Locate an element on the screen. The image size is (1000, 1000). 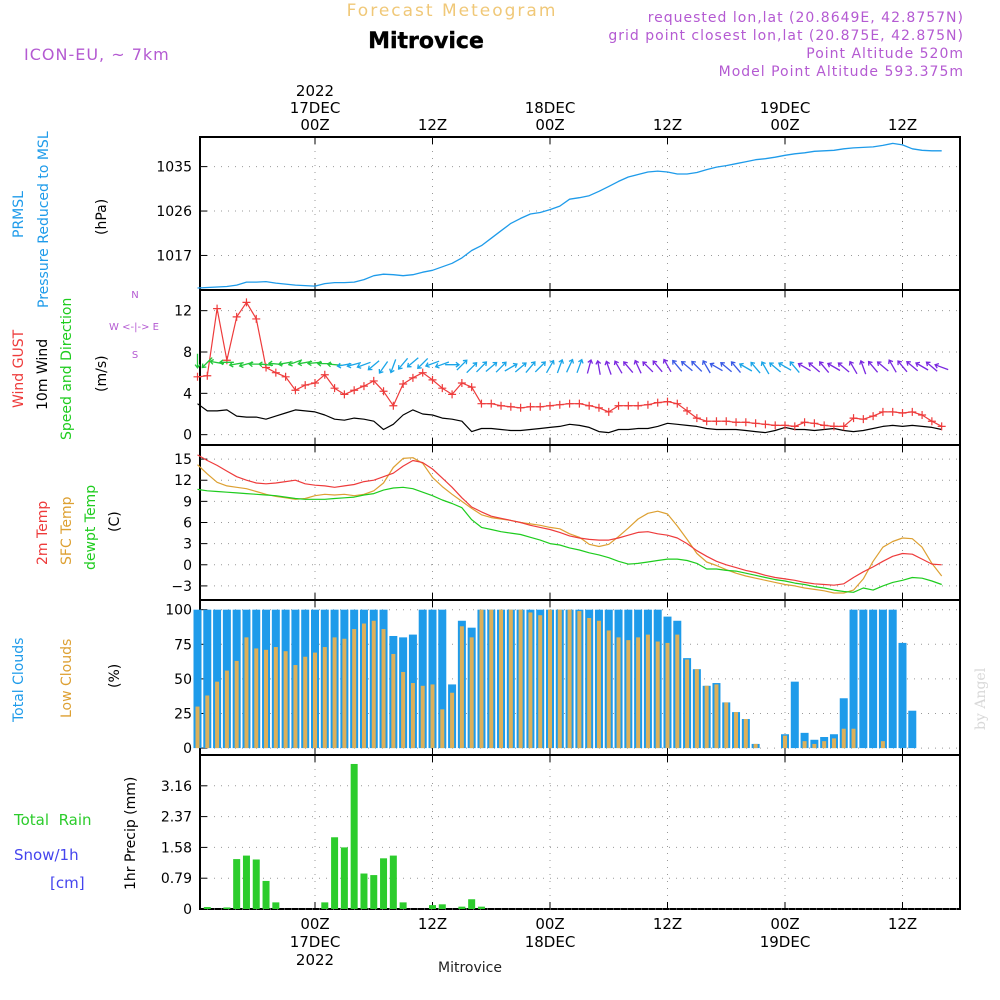
wind-panel: 0 4 8 12 is located at coordinates (567, 367).